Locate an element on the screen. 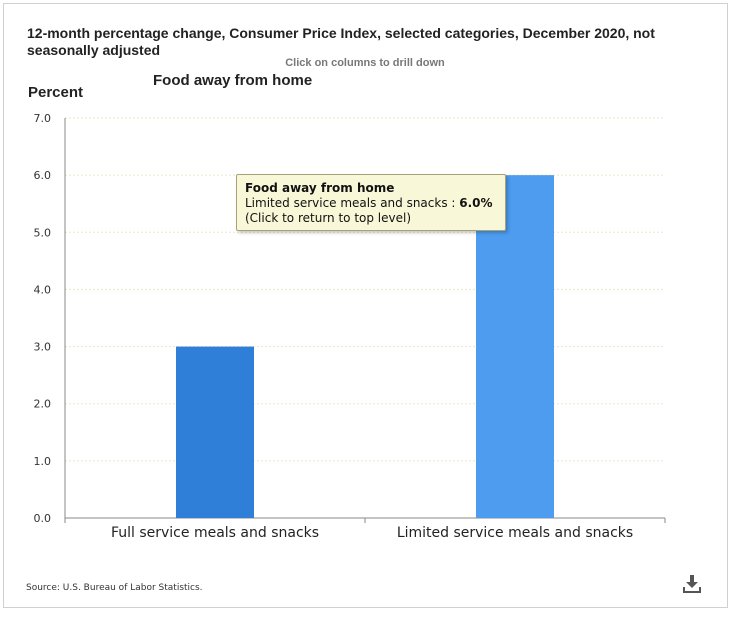 The height and width of the screenshot is (617, 736). tooltip-value: 6.0% is located at coordinates (476, 203).